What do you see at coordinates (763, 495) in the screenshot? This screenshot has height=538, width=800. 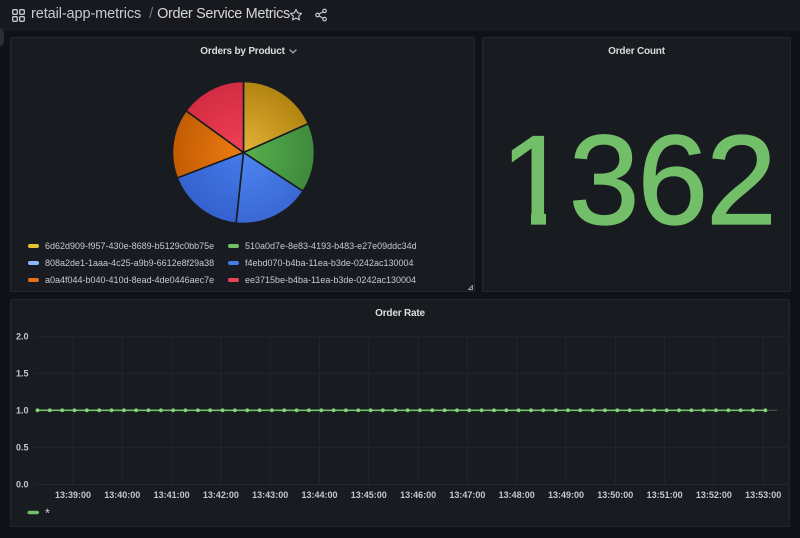 I see `svg-text: 13:53:00` at bounding box center [763, 495].